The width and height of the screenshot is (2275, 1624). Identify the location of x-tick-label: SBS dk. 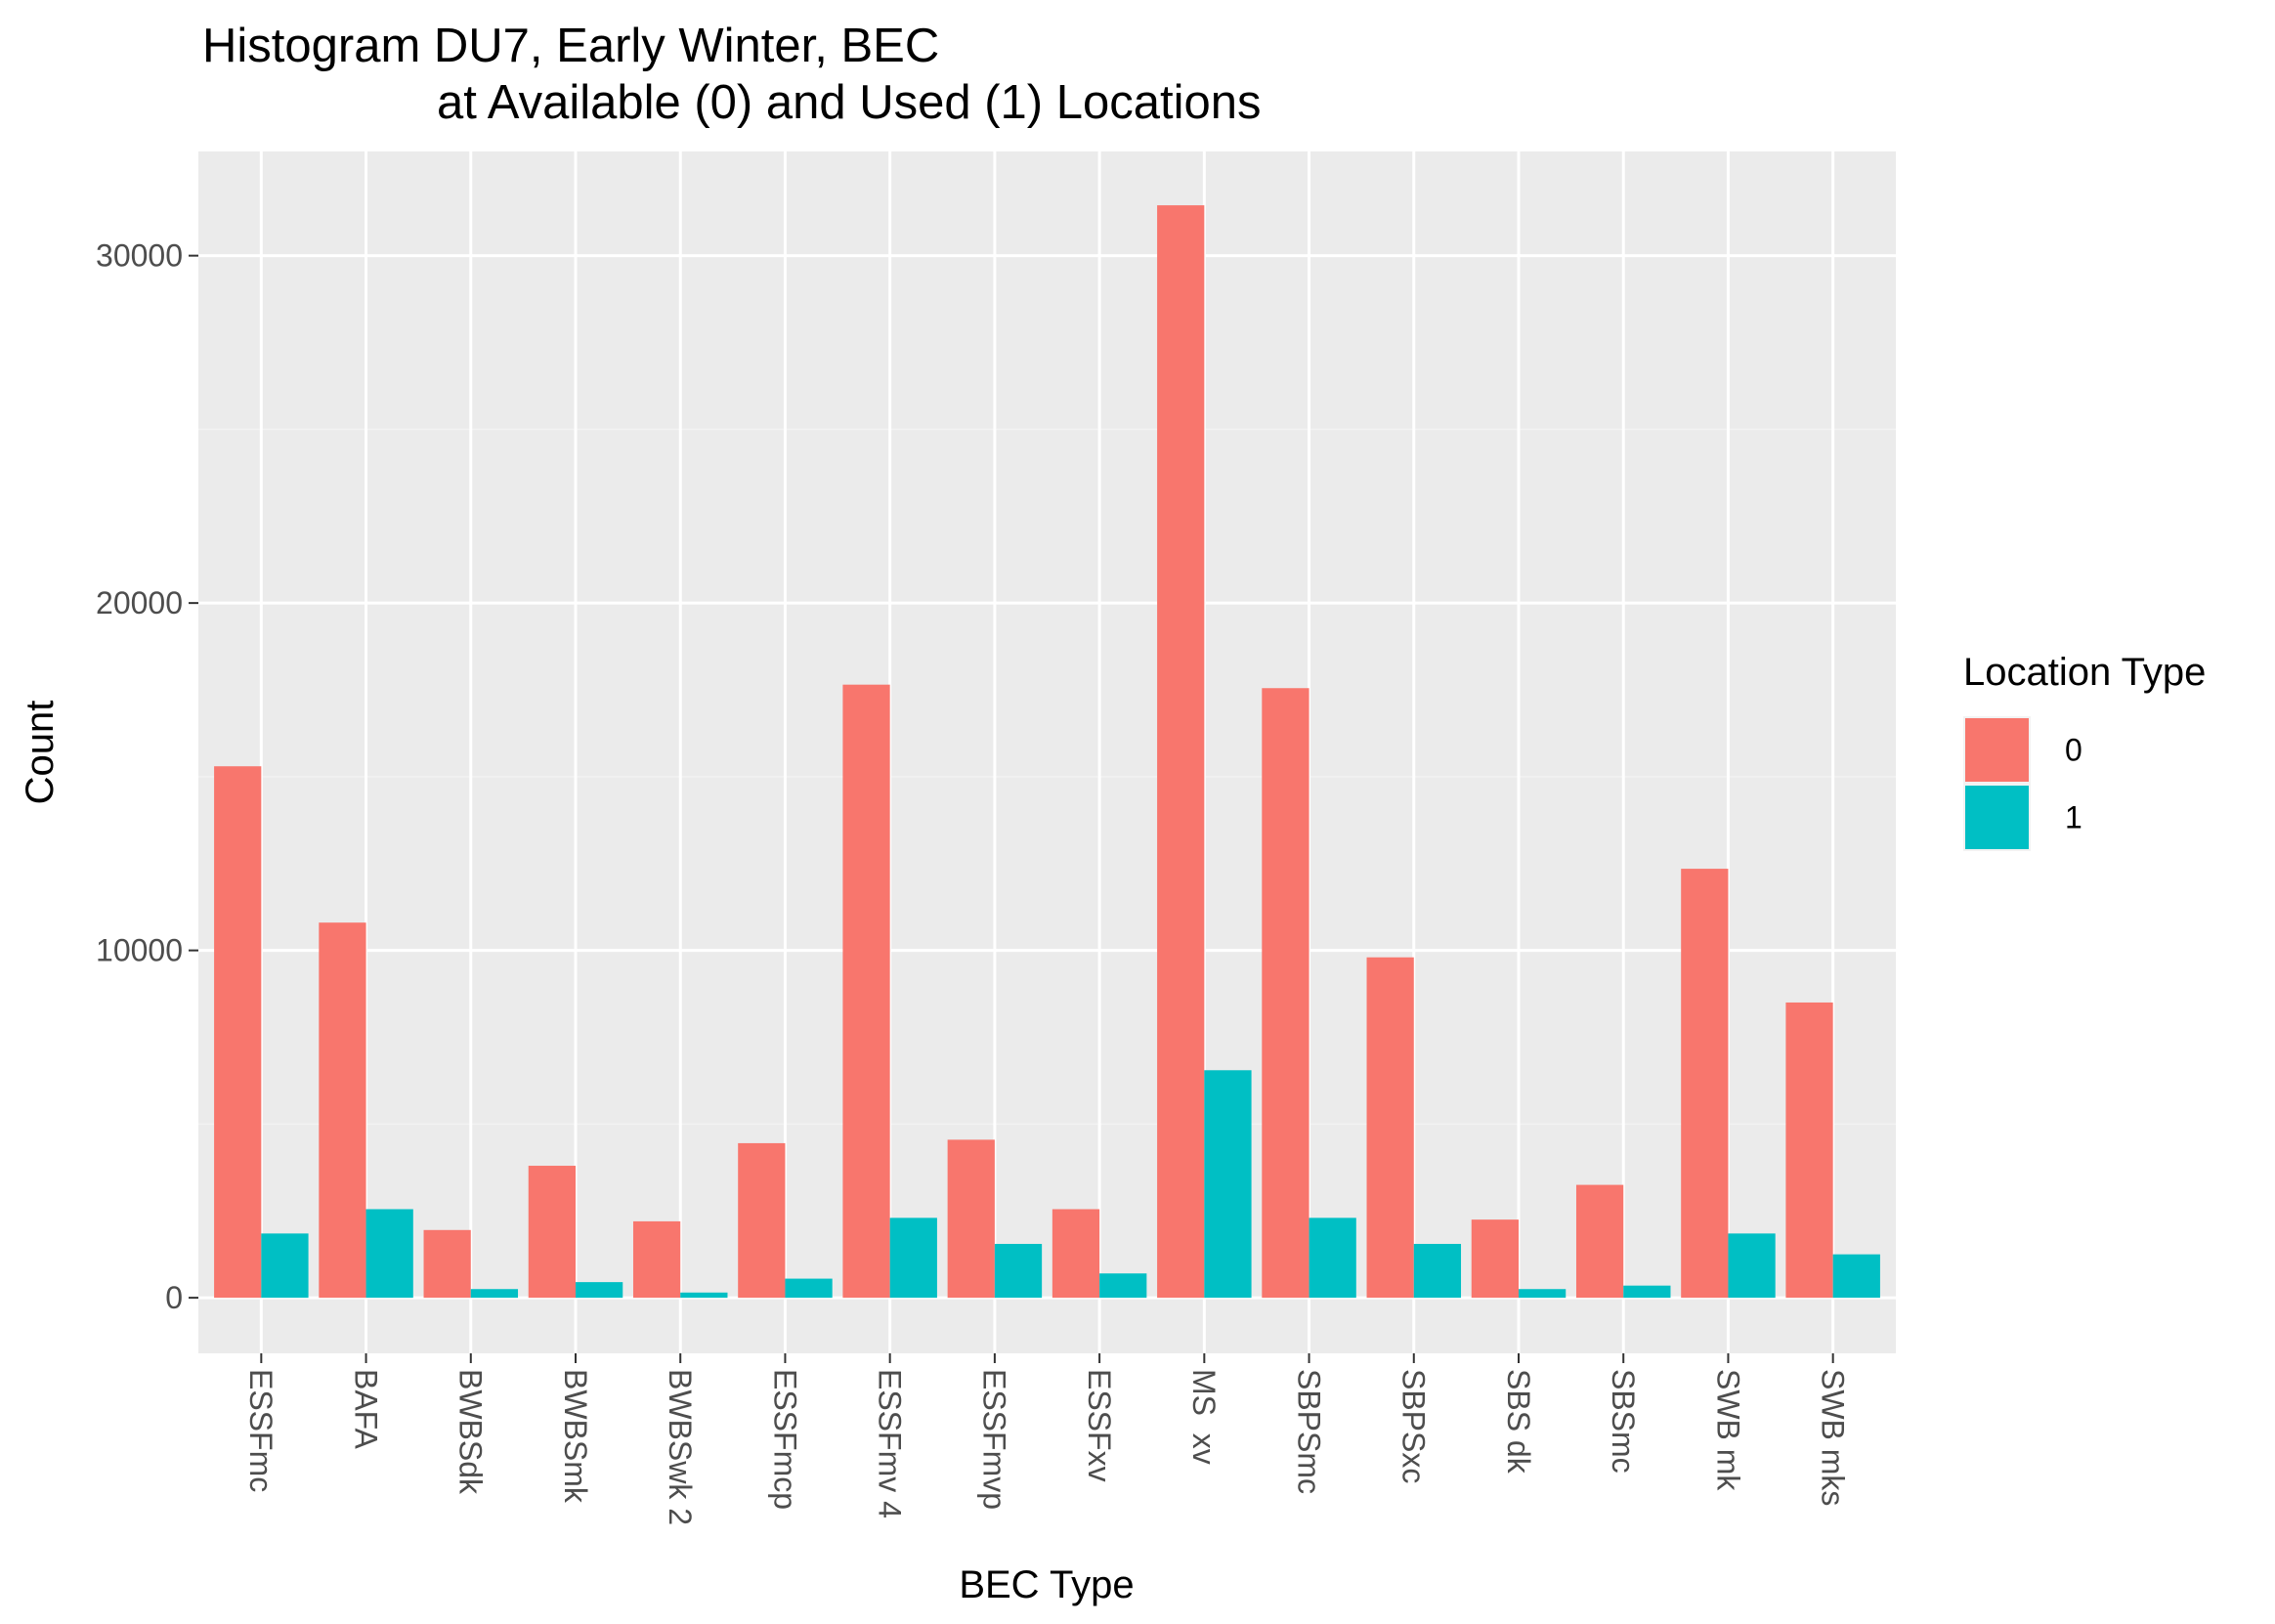
(1518, 1422).